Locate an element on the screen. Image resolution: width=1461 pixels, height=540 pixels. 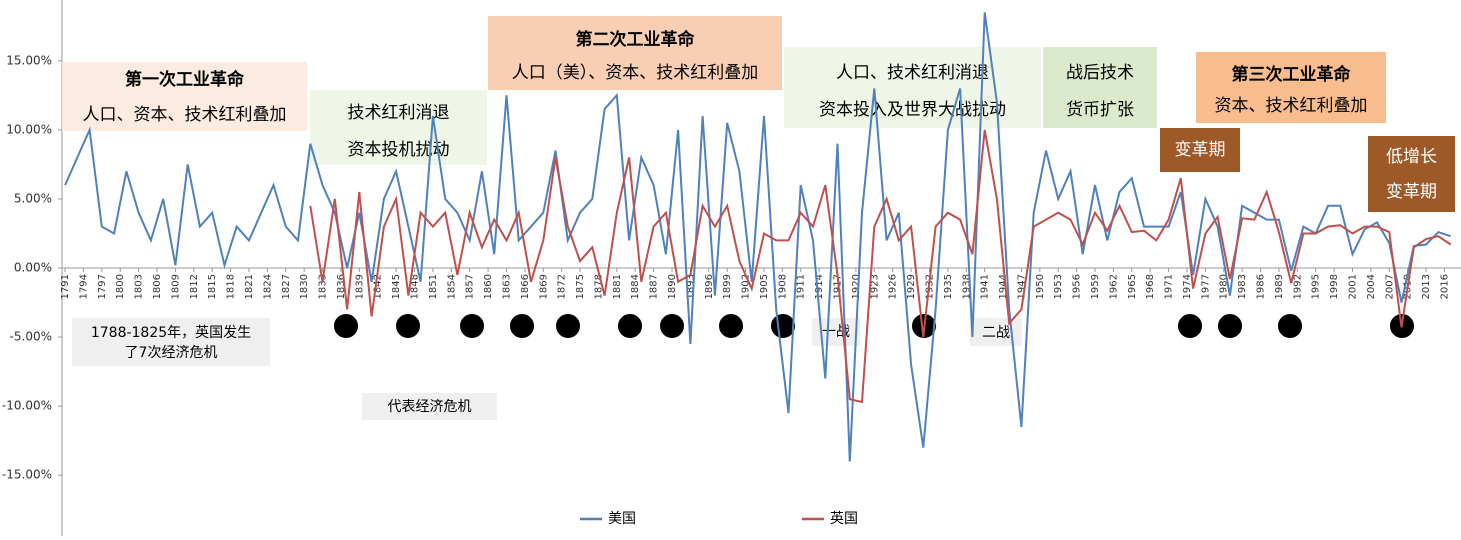
x-tick-label: 1995 is located at coordinates (1316, 286).